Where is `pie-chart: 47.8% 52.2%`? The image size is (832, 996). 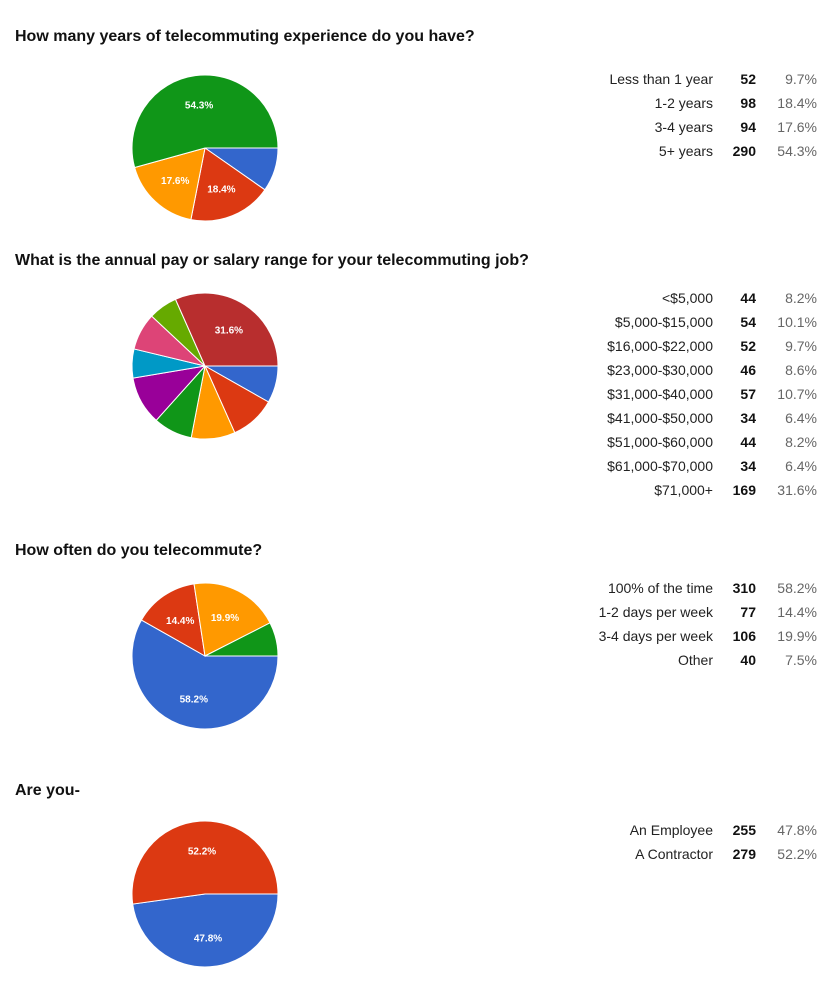
pie-chart: 47.8% 52.2% is located at coordinates (205, 894).